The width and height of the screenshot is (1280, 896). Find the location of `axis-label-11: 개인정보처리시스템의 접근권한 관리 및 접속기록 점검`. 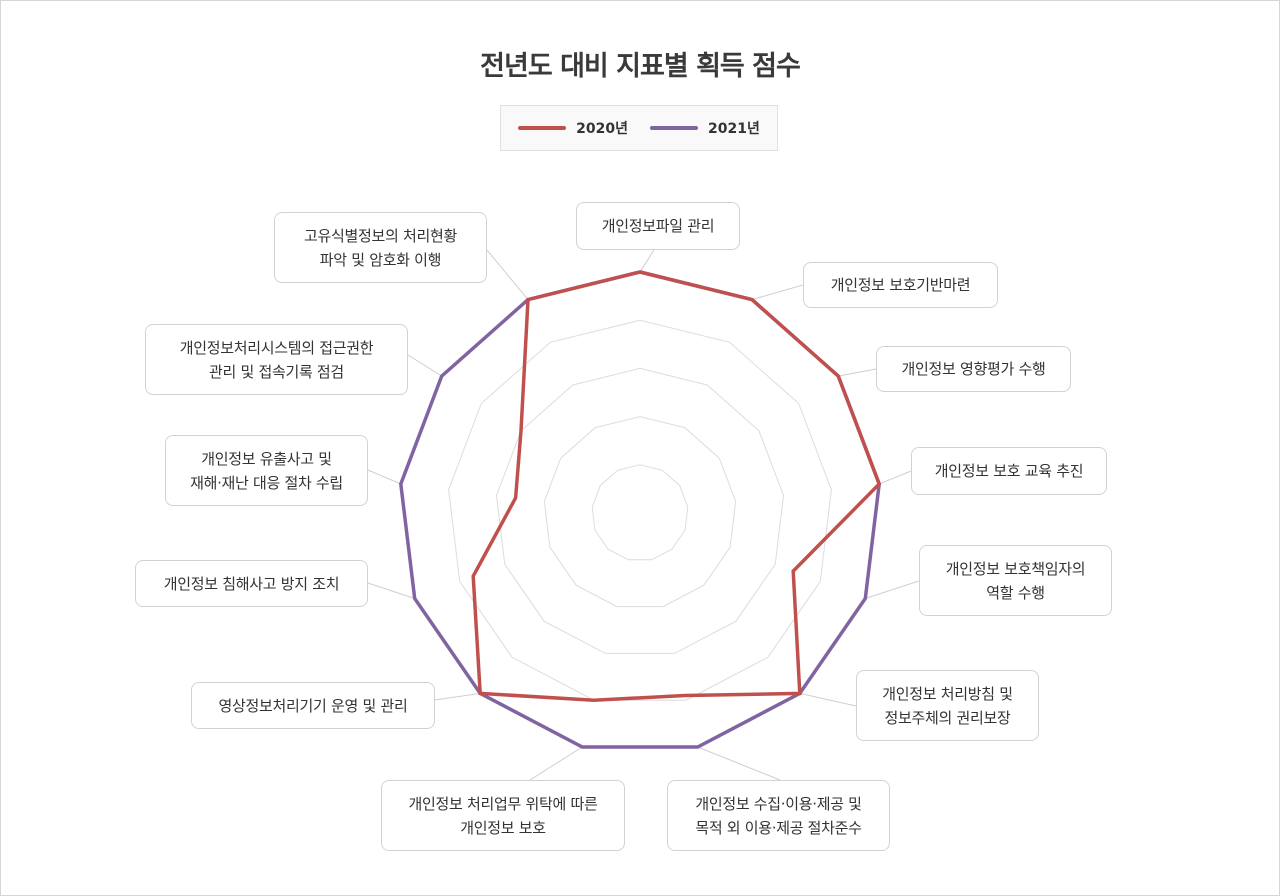

axis-label-11: 개인정보처리시스템의 접근권한 관리 및 접속기록 점검 is located at coordinates (276, 359).